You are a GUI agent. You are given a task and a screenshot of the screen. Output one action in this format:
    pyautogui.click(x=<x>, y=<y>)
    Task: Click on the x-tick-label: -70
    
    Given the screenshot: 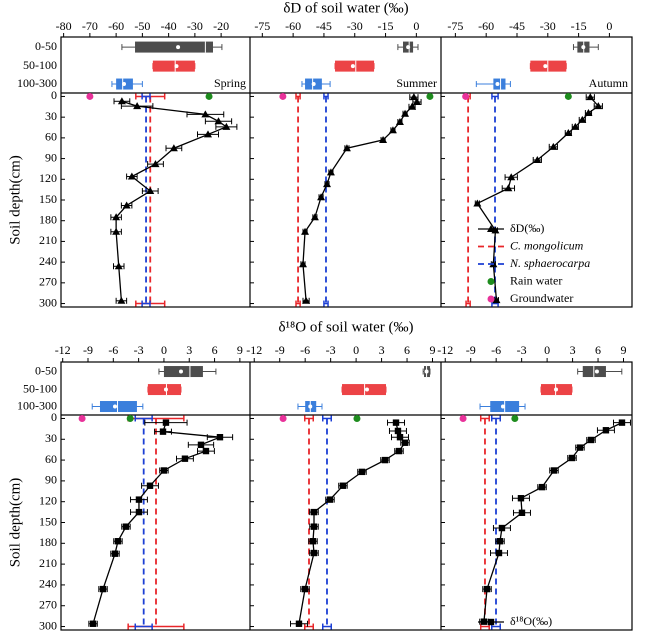 What is the action you would take?
    pyautogui.click(x=90, y=26)
    